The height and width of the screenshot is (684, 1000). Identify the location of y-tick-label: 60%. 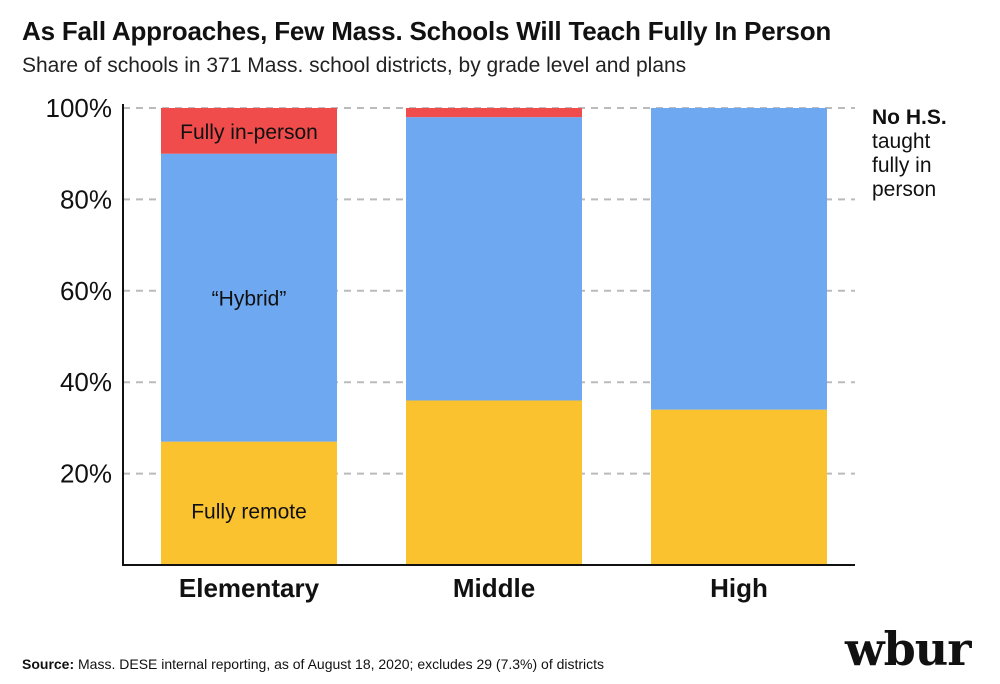
(86, 291).